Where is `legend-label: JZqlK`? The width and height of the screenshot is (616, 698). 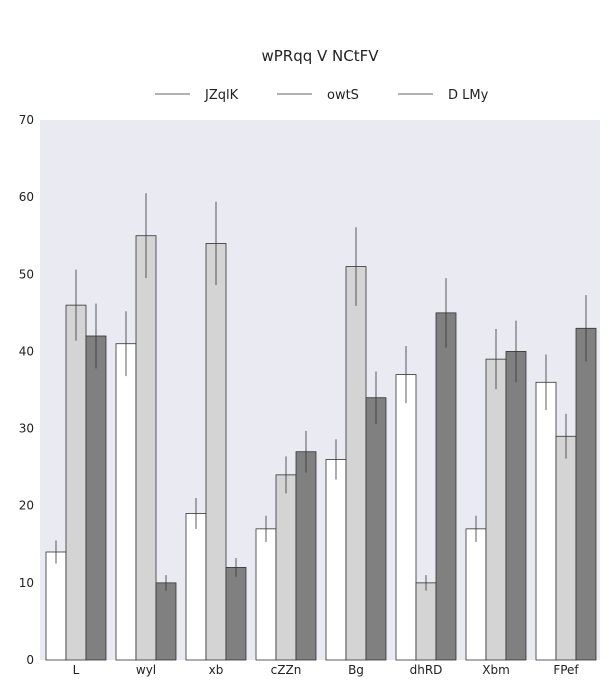 legend-label: JZqlK is located at coordinates (221, 95).